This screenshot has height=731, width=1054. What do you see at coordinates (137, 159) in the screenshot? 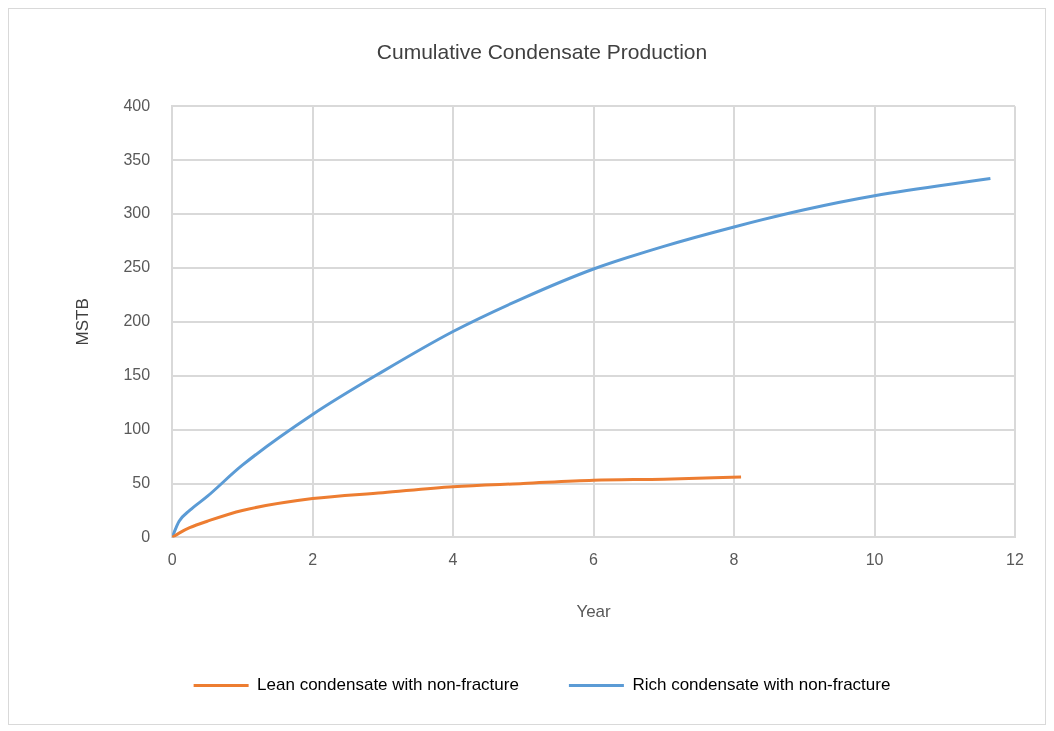
I see `y-tick-label: 350` at bounding box center [137, 159].